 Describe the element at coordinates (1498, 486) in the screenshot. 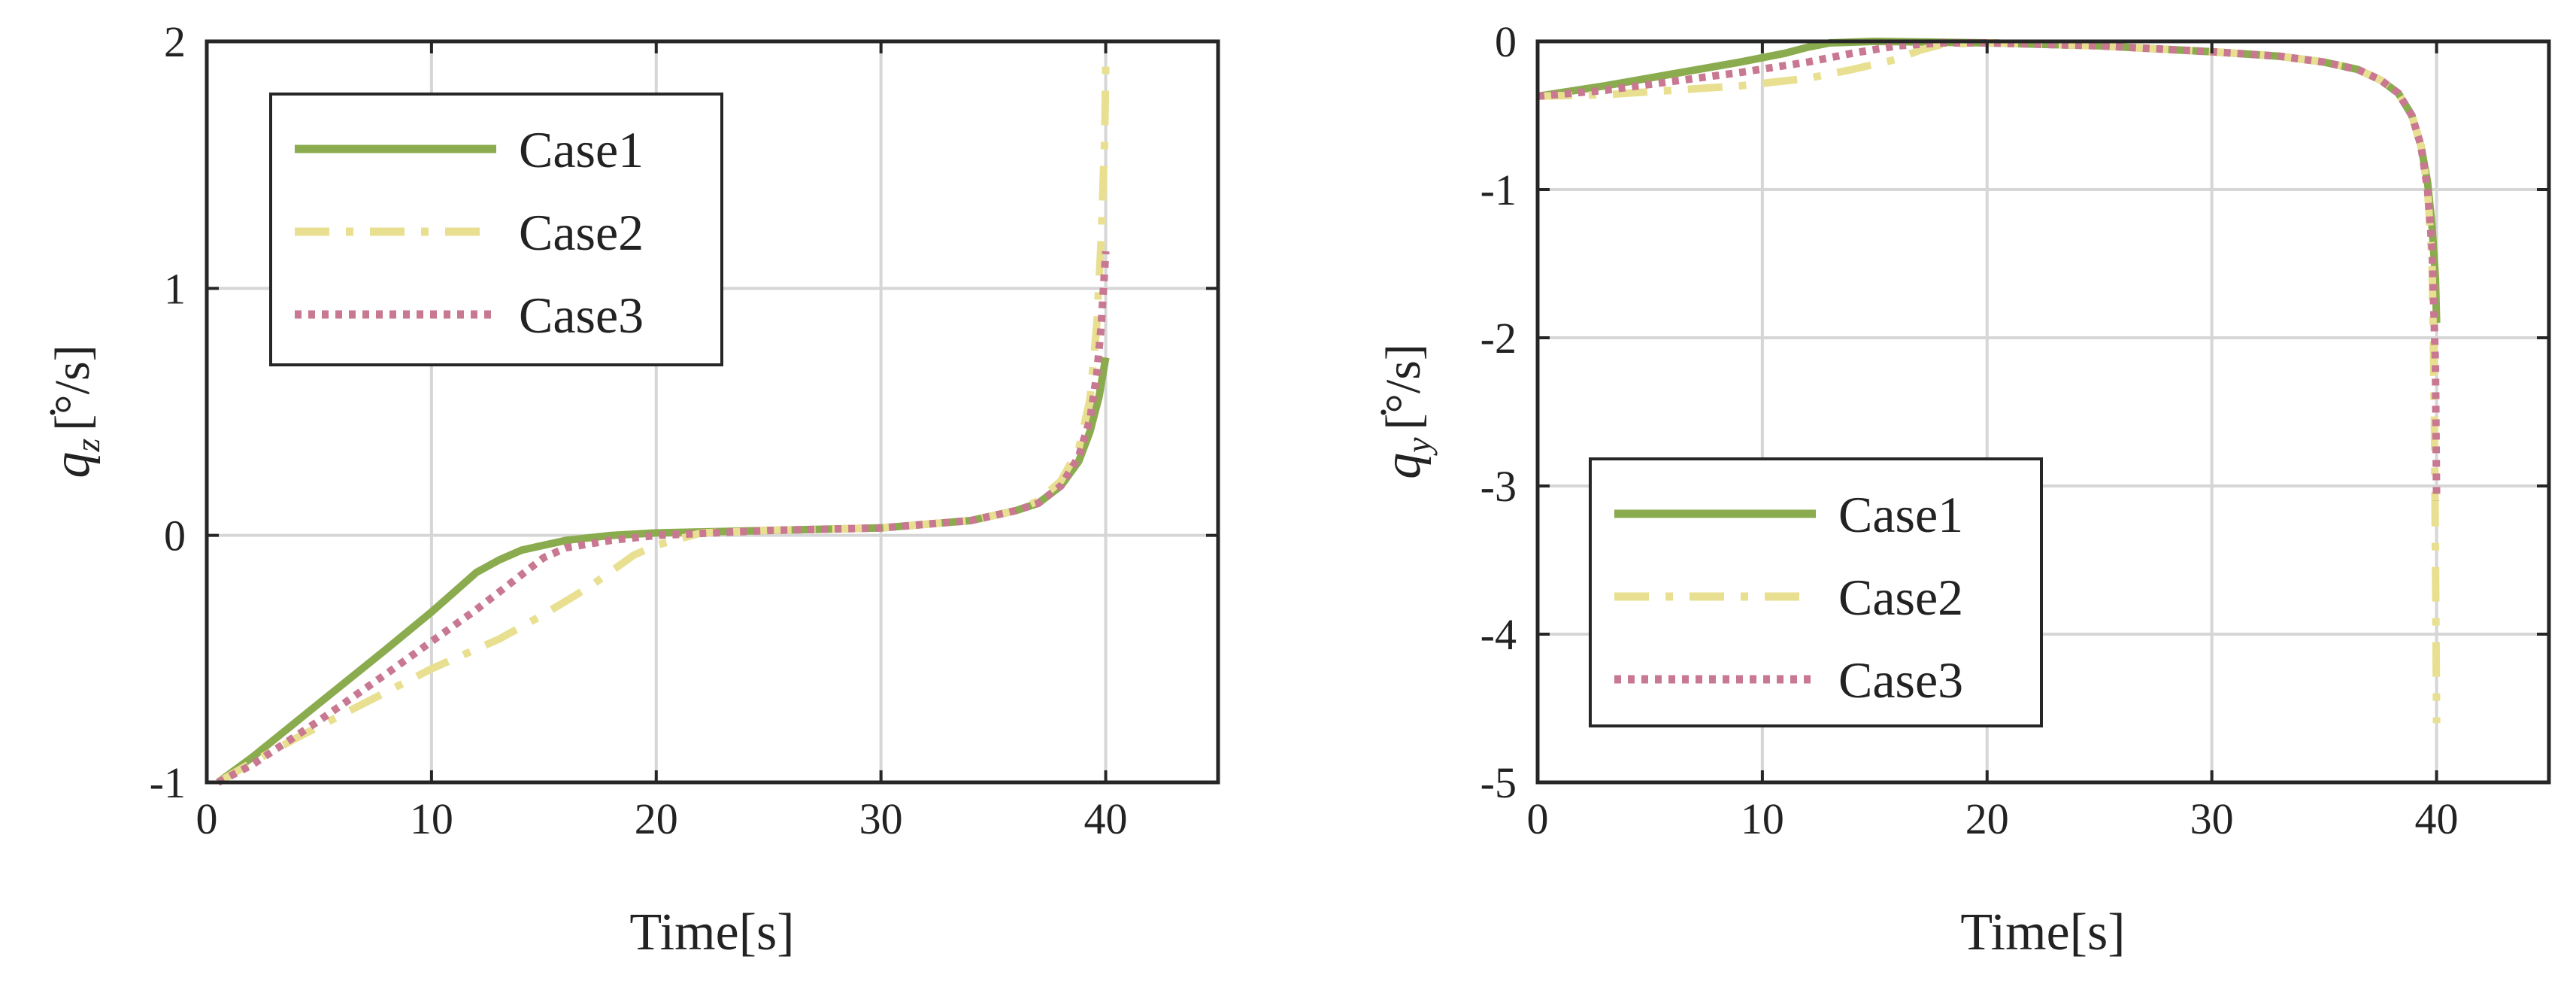

I see `y-tick-label: -3` at that location.